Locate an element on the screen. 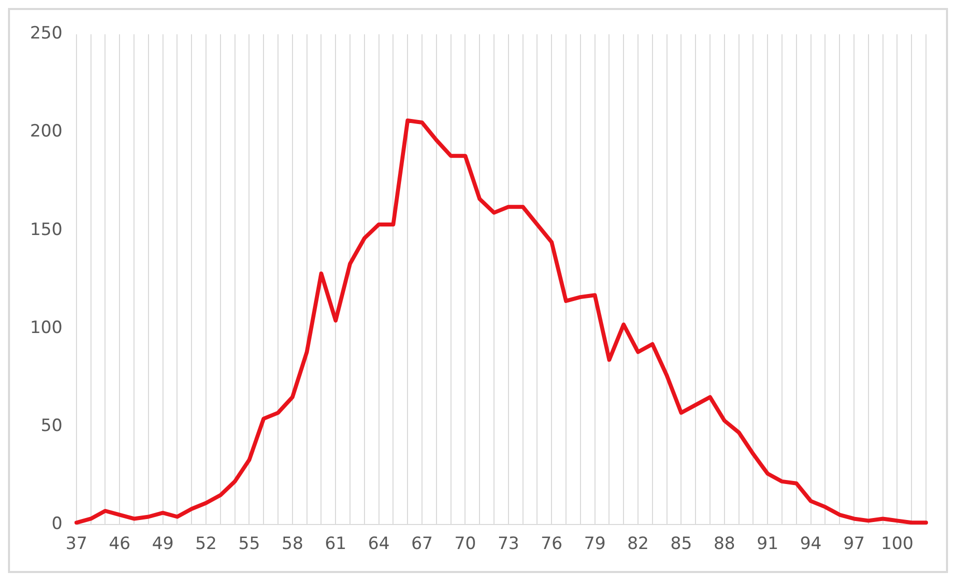 The width and height of the screenshot is (960, 583). x-tick-label: 64 is located at coordinates (379, 544).